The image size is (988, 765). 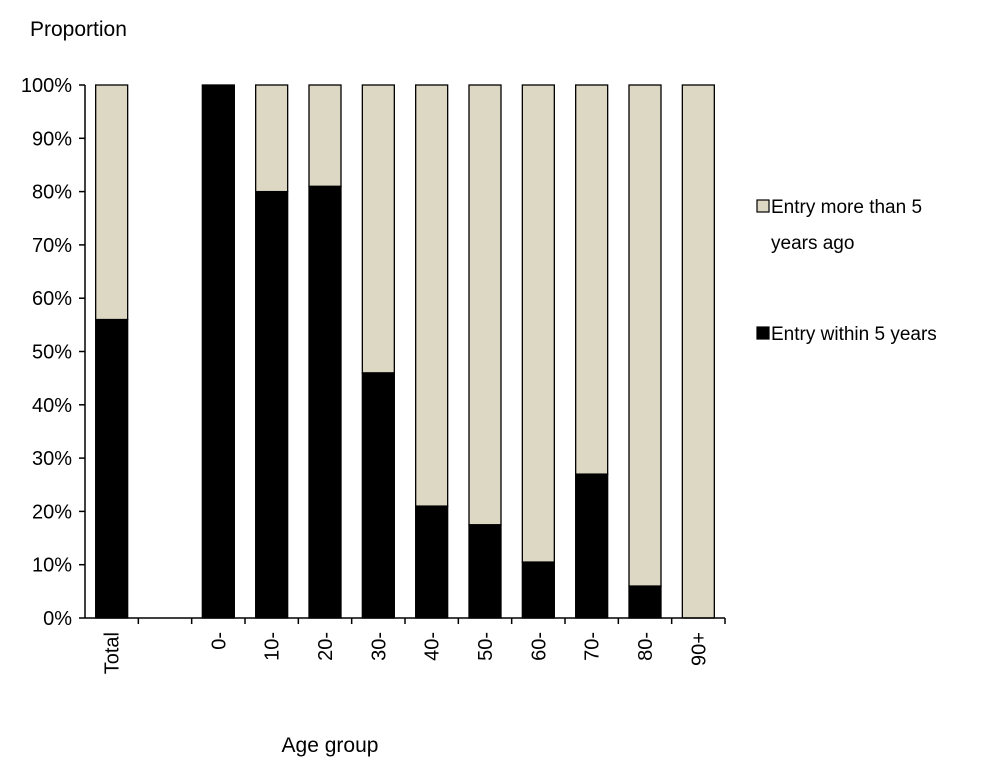 I want to click on y-tick-label: 80%, so click(x=52, y=193).